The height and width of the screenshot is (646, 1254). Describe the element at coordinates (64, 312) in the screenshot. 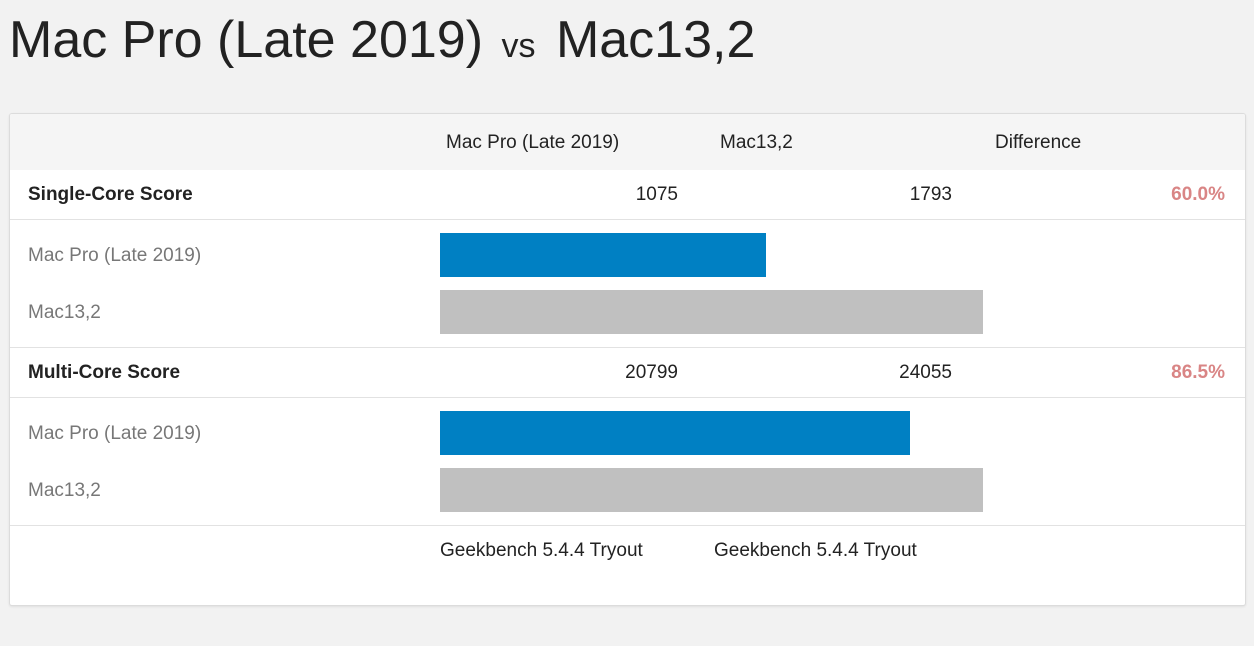

I see `single-core-bar-label-2: Mac13,2` at that location.